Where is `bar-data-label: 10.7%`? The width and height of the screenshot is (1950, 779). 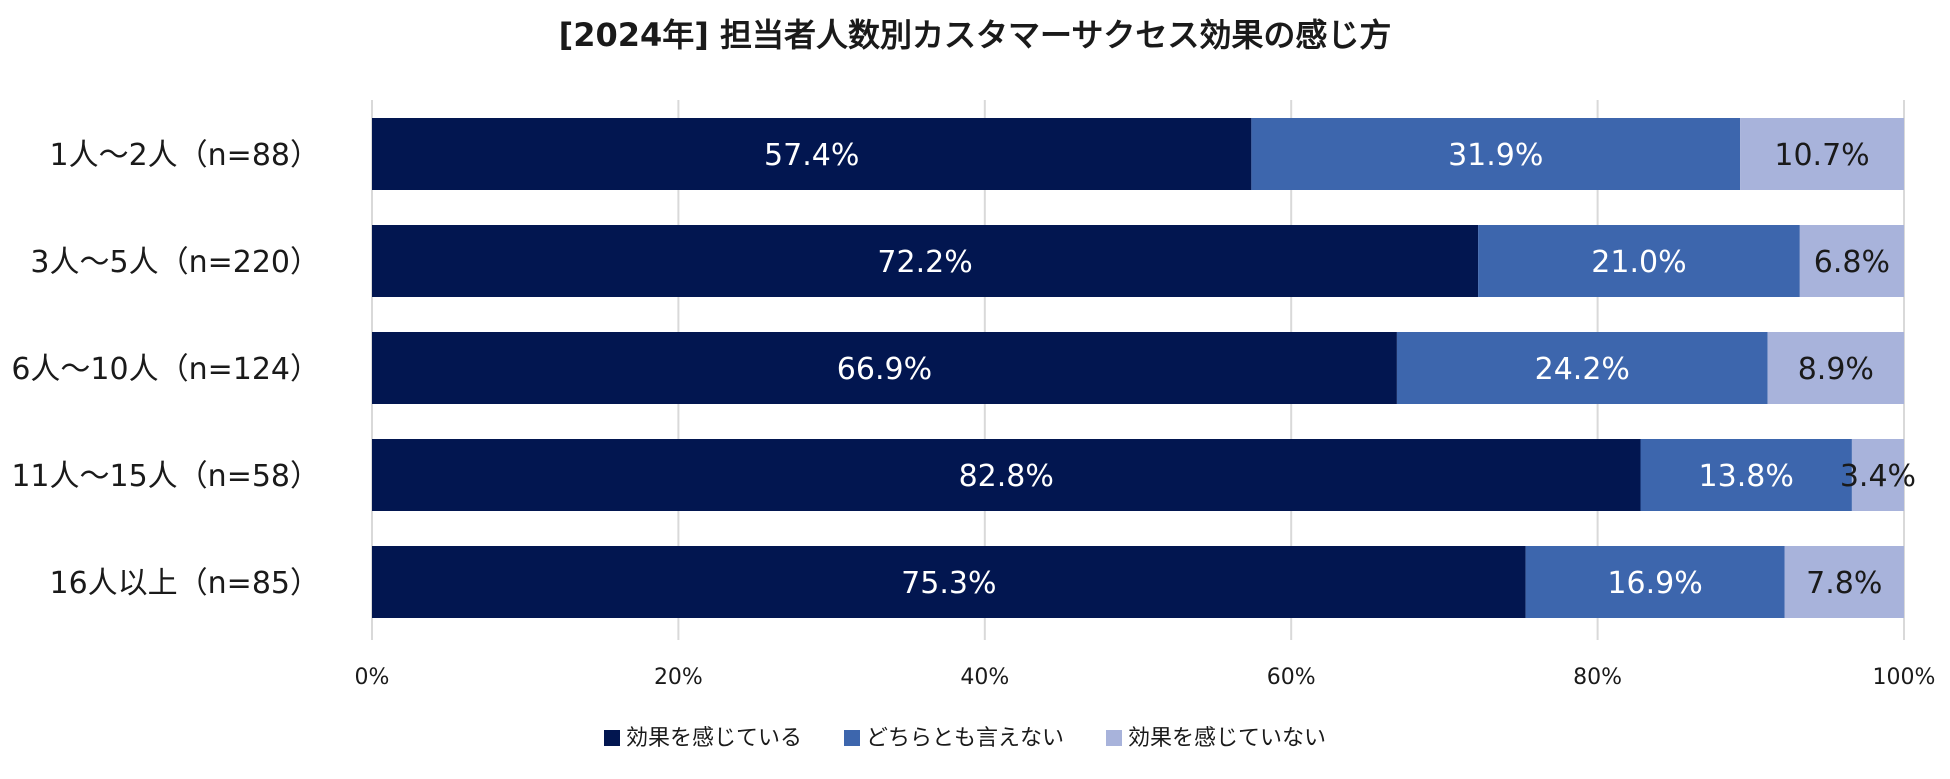
bar-data-label: 10.7% is located at coordinates (1821, 155).